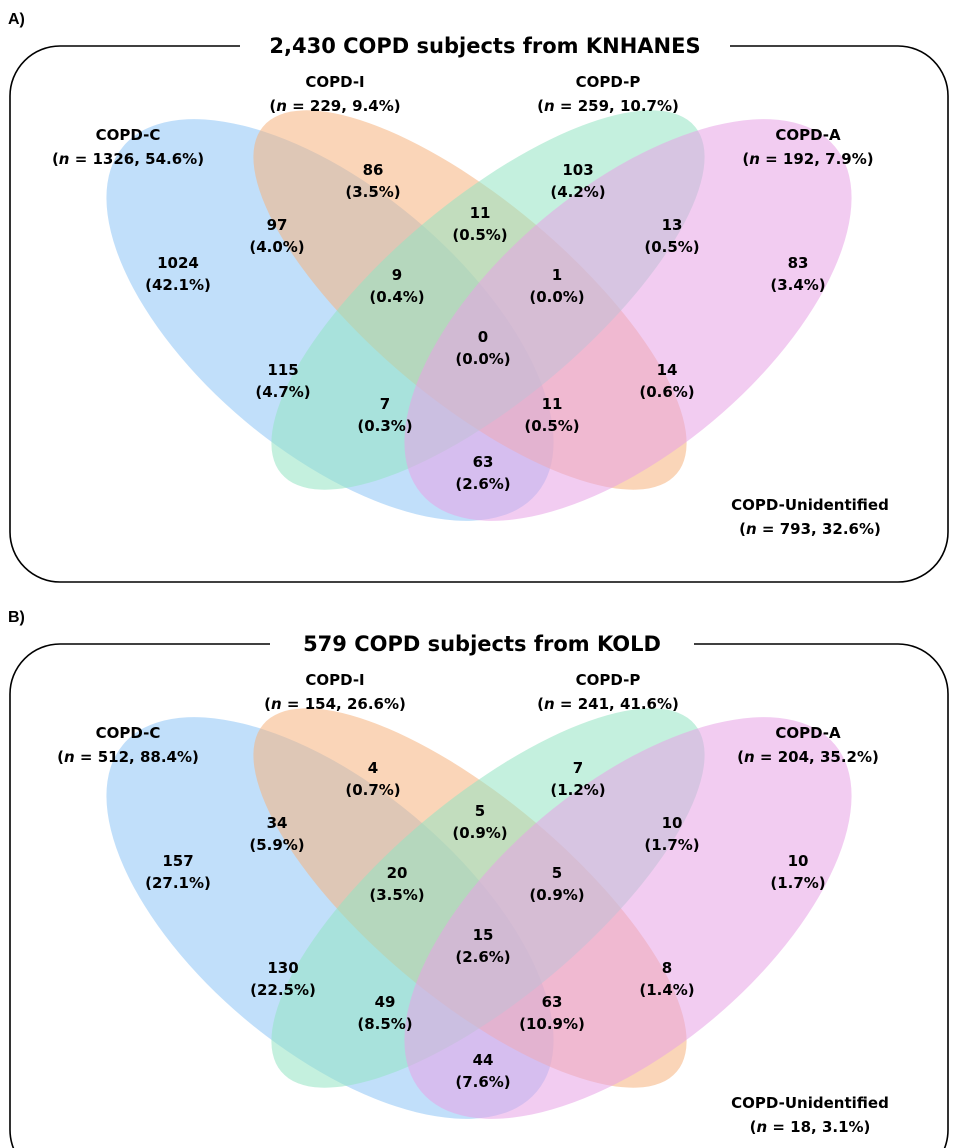  What do you see at coordinates (128, 757) in the screenshot?
I see `set-size: (n = 512, 88.4%)` at bounding box center [128, 757].